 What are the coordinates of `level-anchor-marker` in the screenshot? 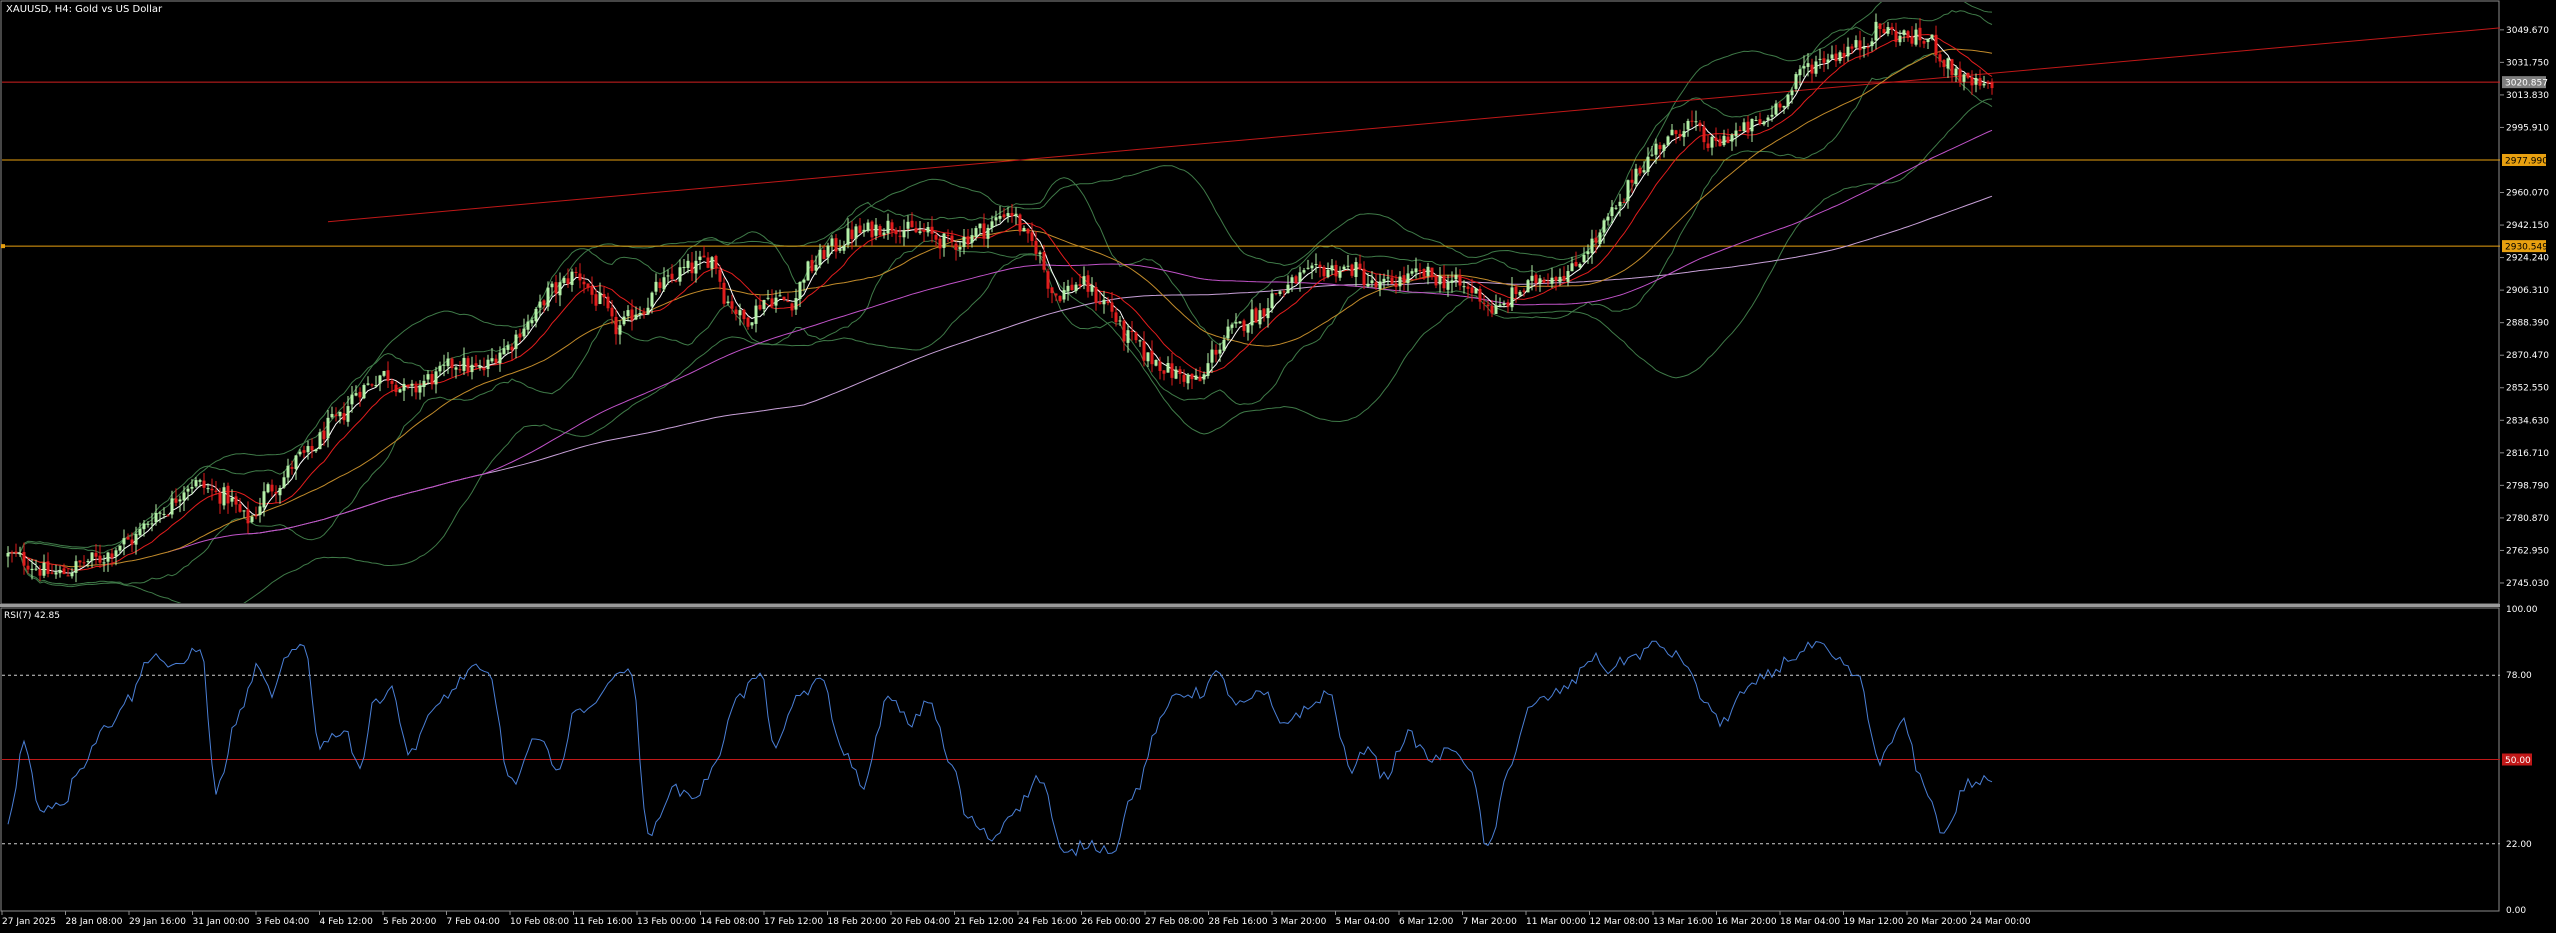 It's located at (3, 246).